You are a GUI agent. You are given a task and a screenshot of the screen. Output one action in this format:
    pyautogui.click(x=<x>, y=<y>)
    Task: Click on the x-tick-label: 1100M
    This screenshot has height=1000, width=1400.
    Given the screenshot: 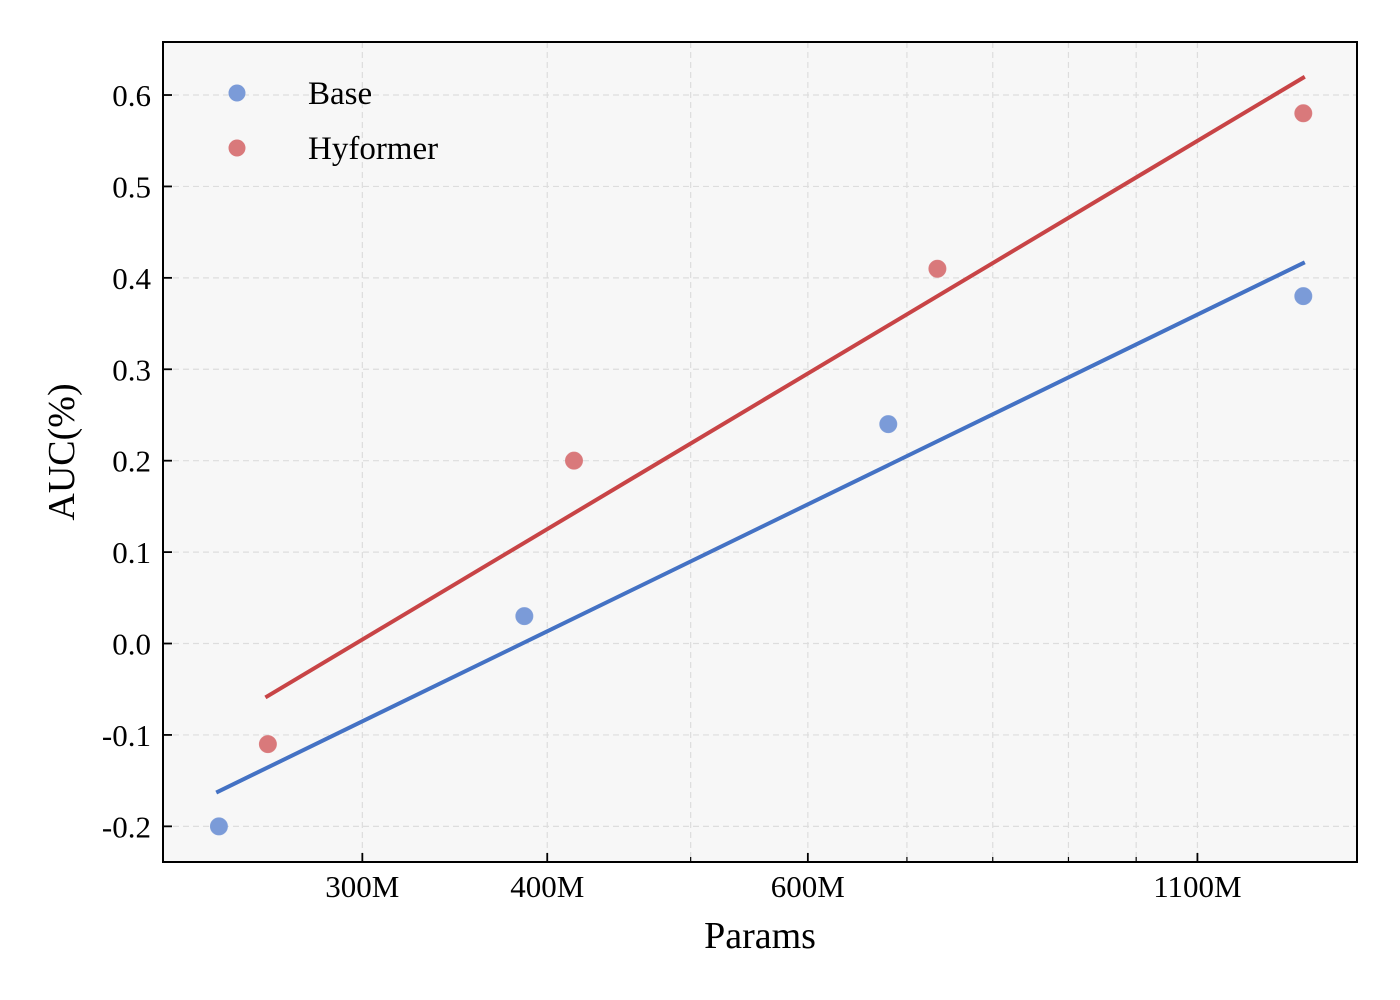 What is the action you would take?
    pyautogui.click(x=1197, y=886)
    